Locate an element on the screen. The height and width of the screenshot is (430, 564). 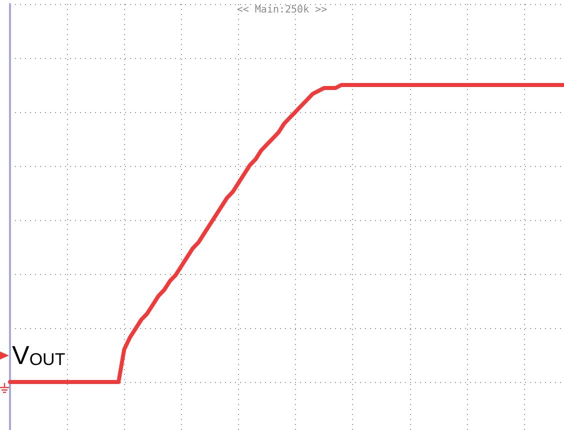
legend-label: VOUT is located at coordinates (39, 355).